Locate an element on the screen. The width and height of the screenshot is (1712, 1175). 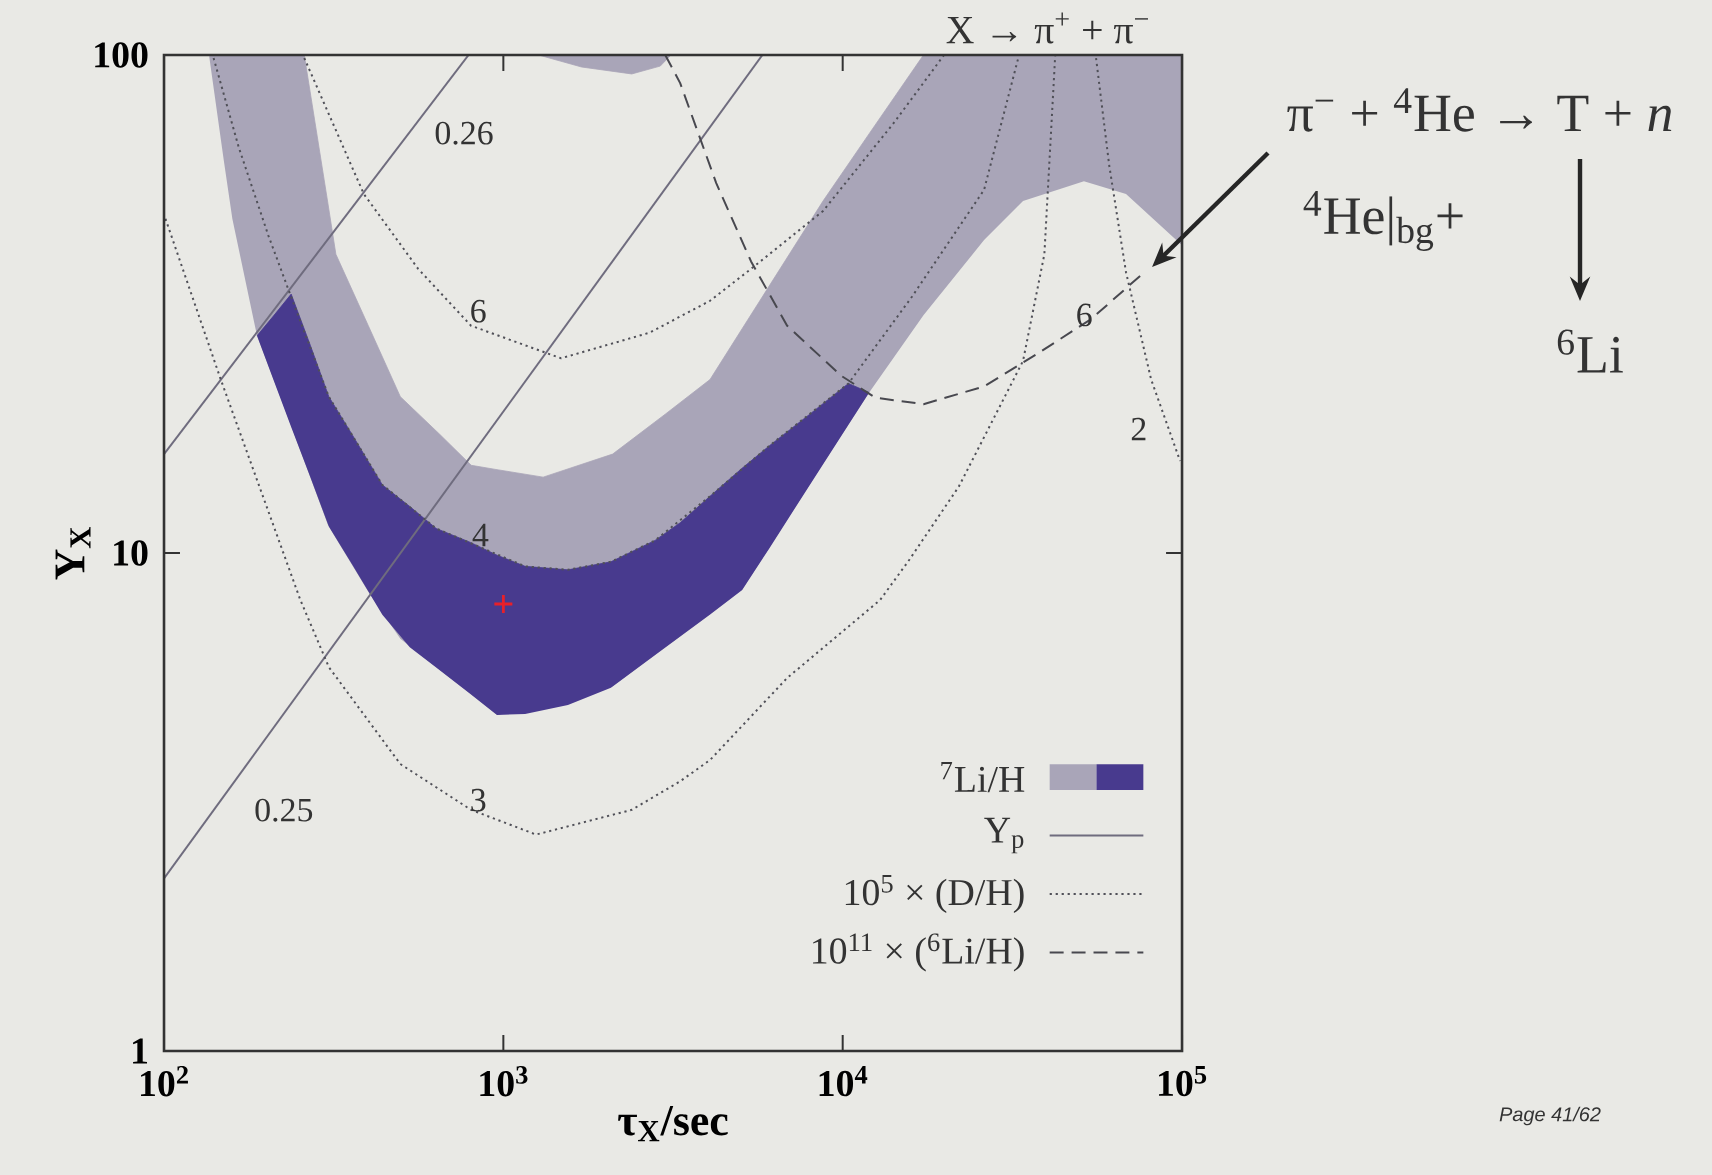
text: $^{6}$Li is located at coordinates (1590, 351).